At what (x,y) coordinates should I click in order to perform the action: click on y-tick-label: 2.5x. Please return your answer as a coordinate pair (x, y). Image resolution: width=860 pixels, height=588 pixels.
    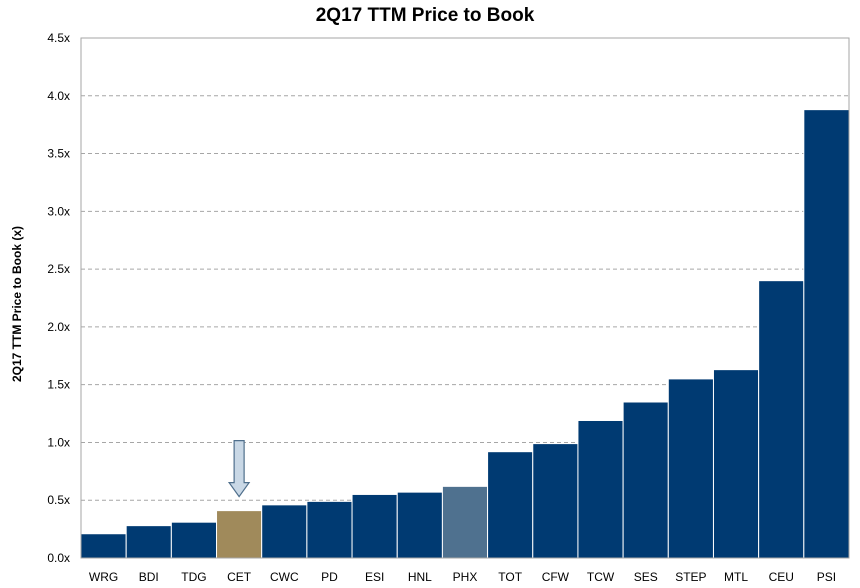
    Looking at the image, I should click on (58, 269).